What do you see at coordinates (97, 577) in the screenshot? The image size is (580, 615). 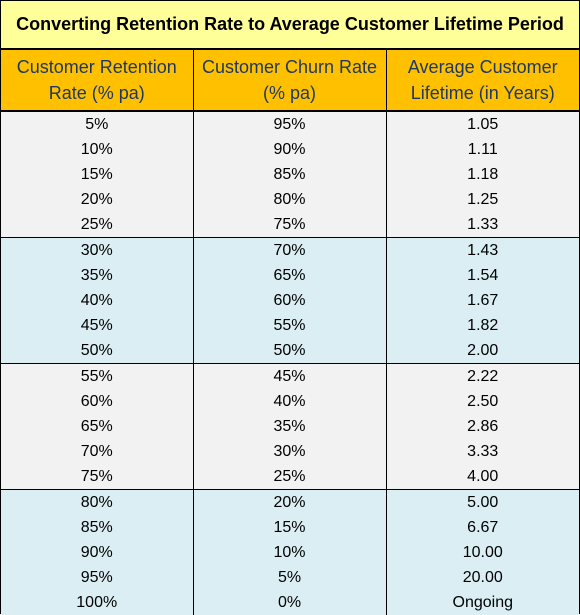 I see `retention-rate-cell: 95%` at bounding box center [97, 577].